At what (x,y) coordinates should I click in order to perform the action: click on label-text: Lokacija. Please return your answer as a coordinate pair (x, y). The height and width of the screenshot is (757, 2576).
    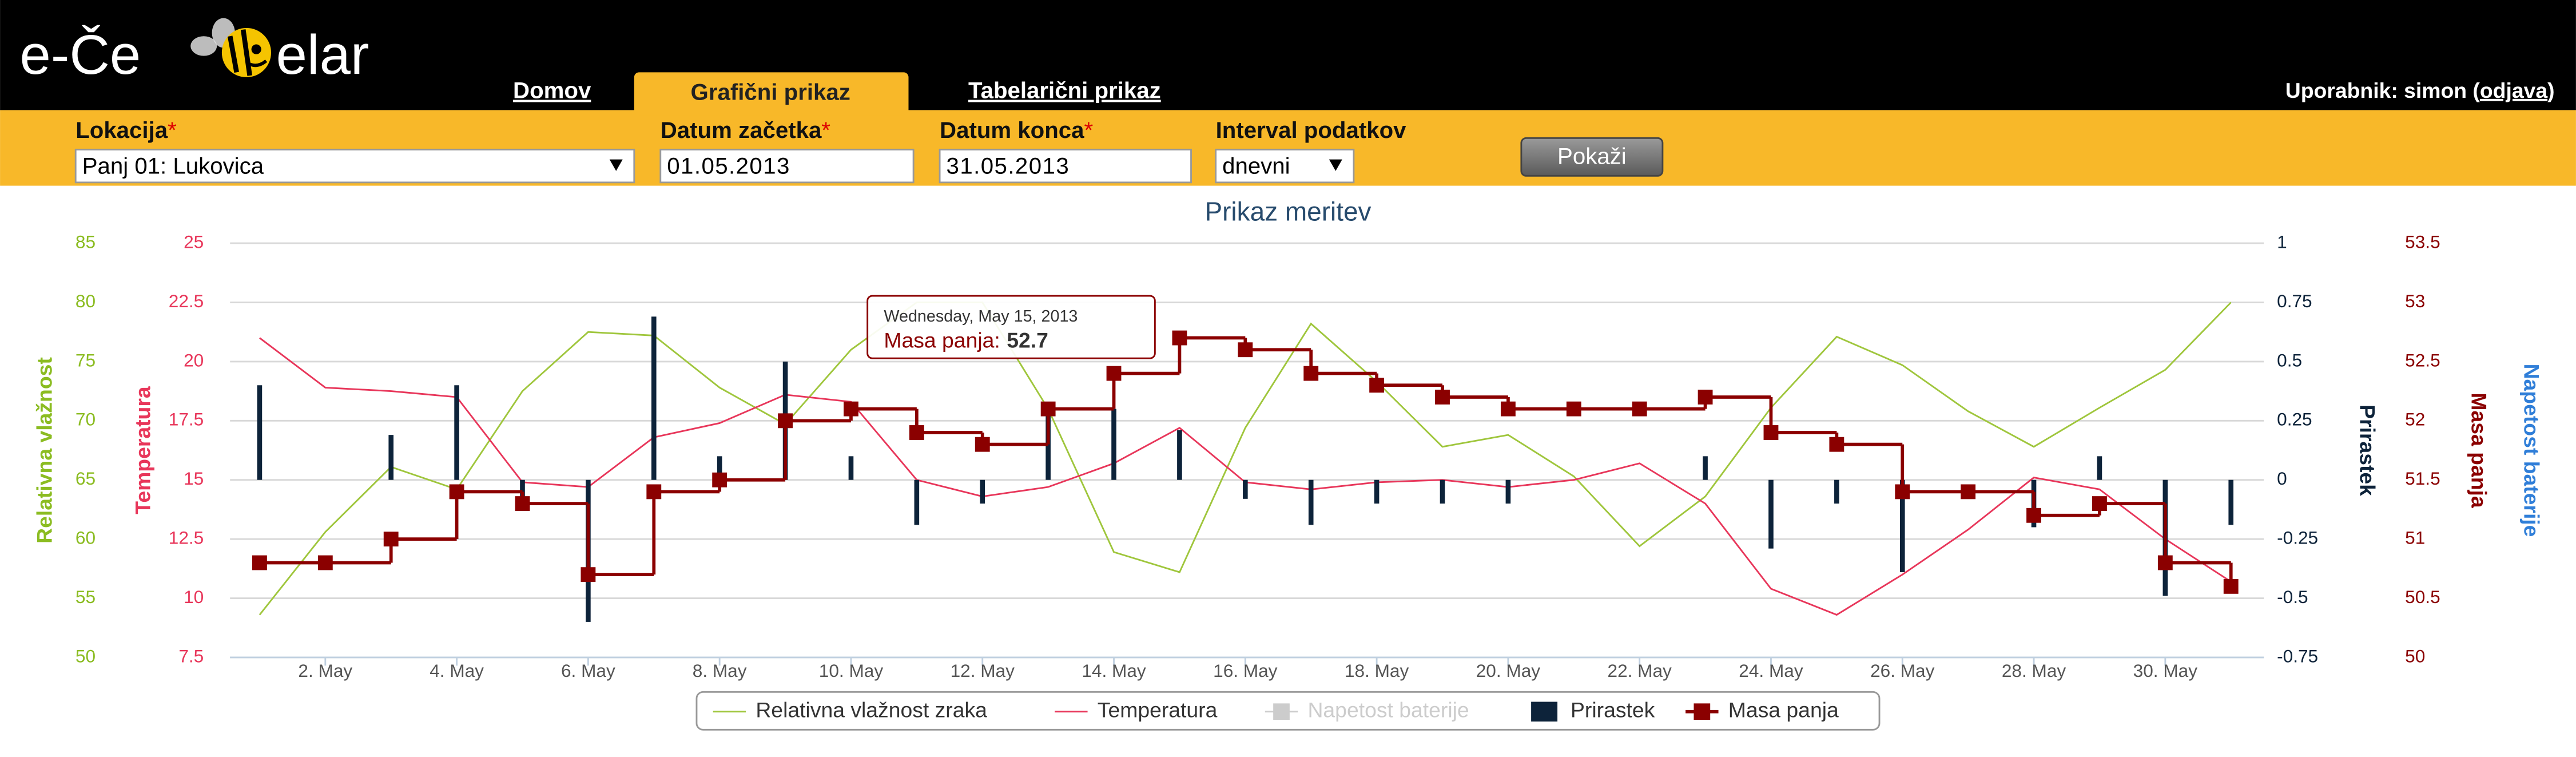
    Looking at the image, I should click on (121, 129).